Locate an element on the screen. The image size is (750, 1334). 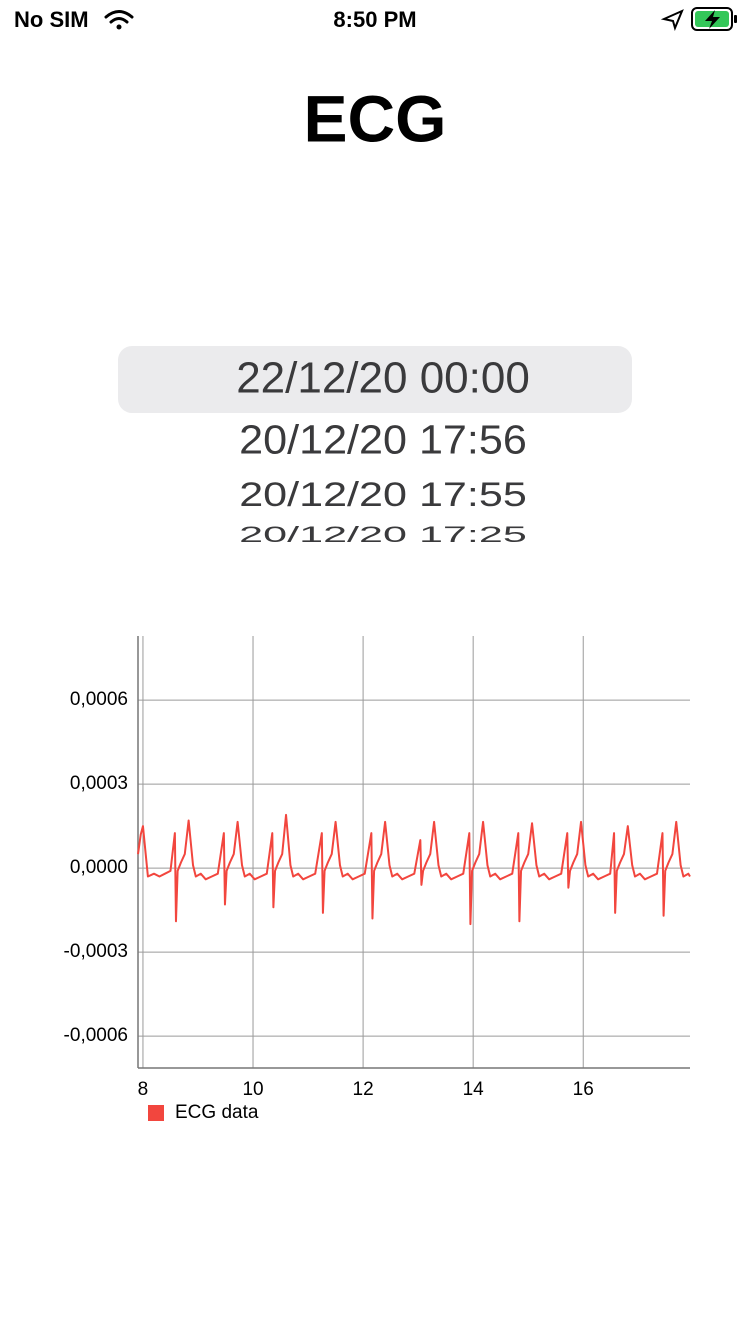
picker-item: 20/12/20 17:55 is located at coordinates (383, 495).